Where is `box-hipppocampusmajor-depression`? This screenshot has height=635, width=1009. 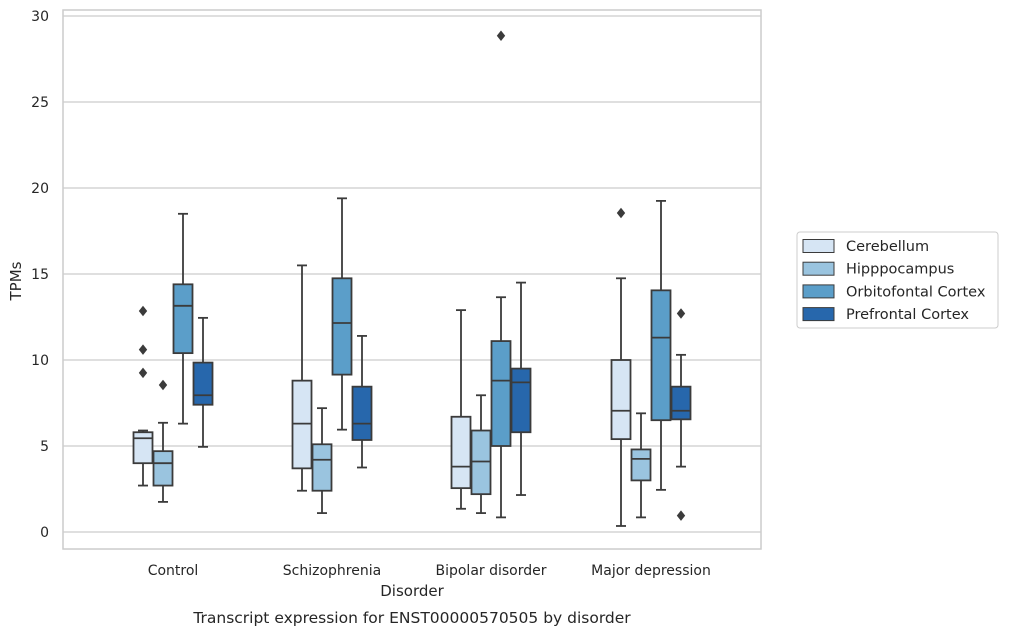 box-hipppocampusmajor-depression is located at coordinates (641, 465).